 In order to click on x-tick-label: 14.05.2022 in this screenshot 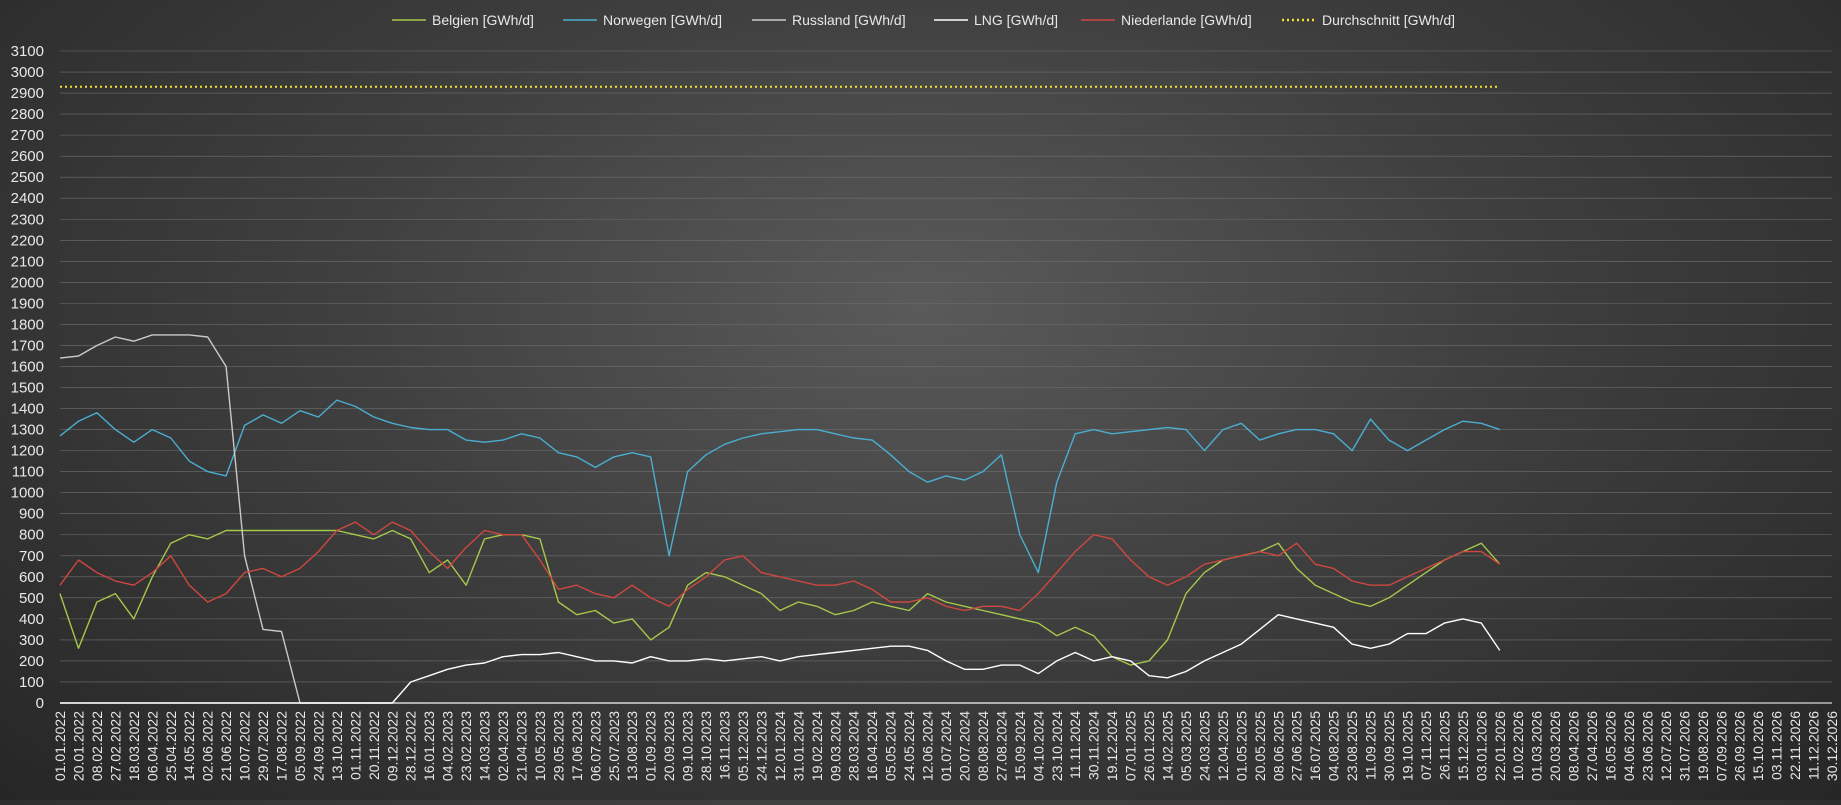, I will do `click(189, 746)`.